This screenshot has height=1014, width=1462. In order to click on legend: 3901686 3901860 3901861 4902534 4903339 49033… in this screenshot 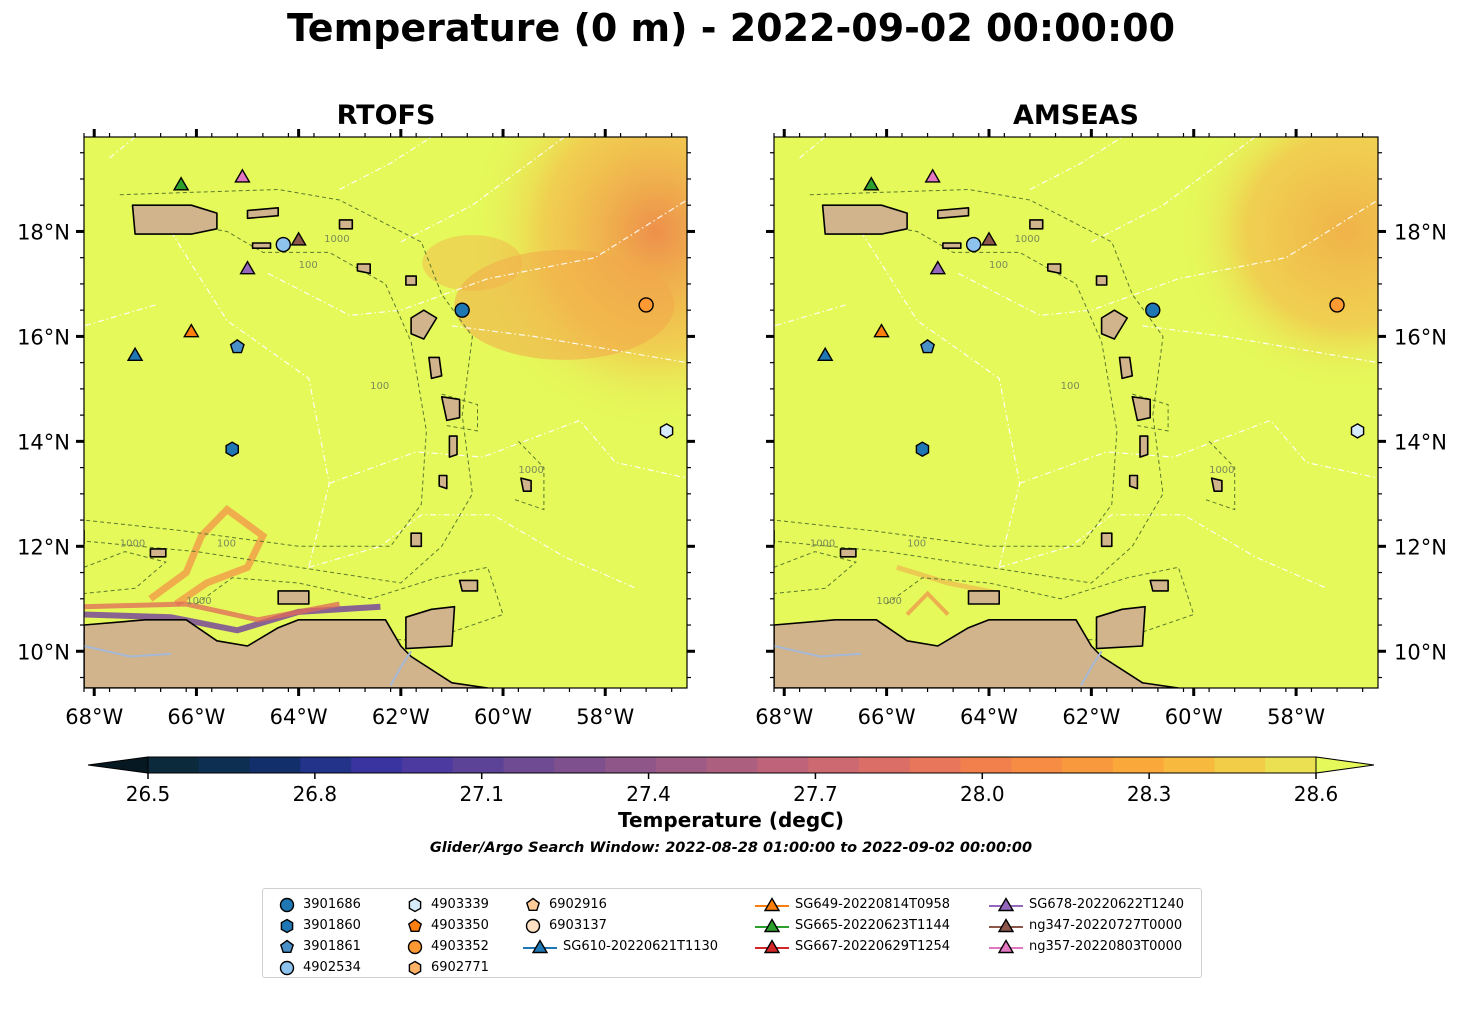, I will do `click(732, 933)`.